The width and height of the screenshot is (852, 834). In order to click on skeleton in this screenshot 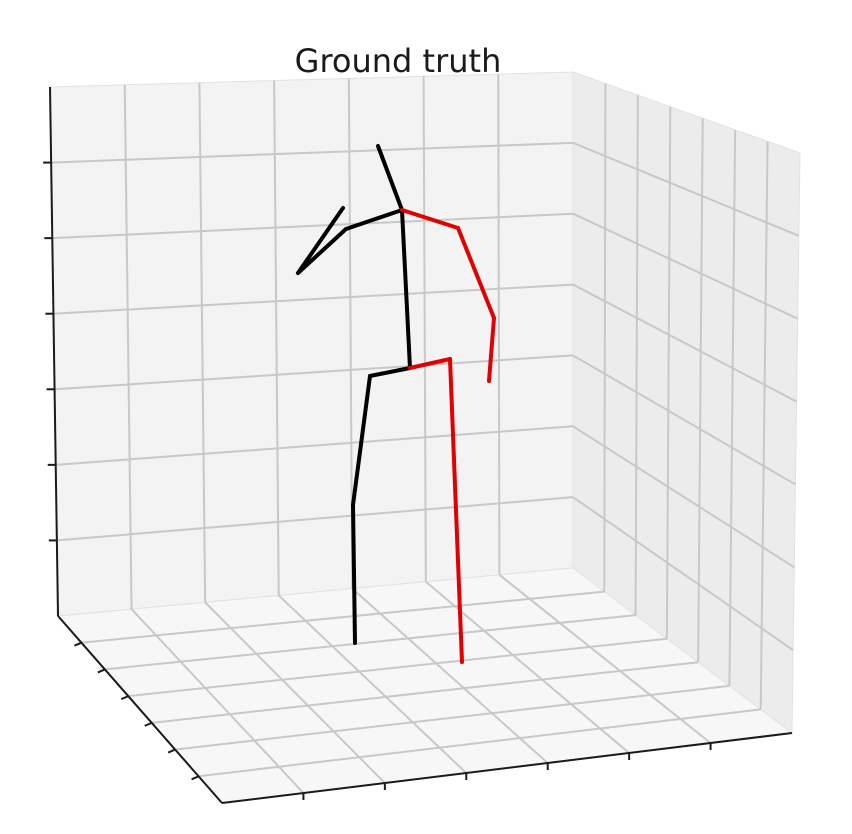, I will do `click(396, 404)`.